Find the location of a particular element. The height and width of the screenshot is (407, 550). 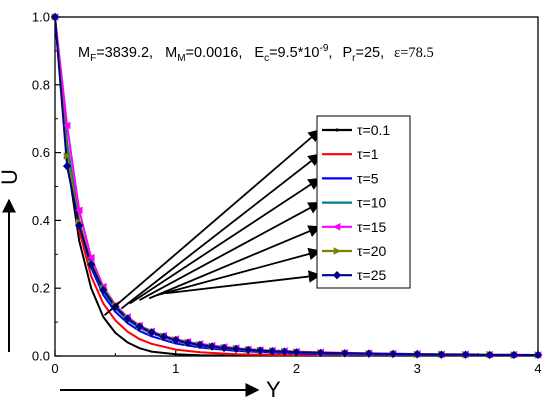

legend-label-4: τ=15 is located at coordinates (371, 227).